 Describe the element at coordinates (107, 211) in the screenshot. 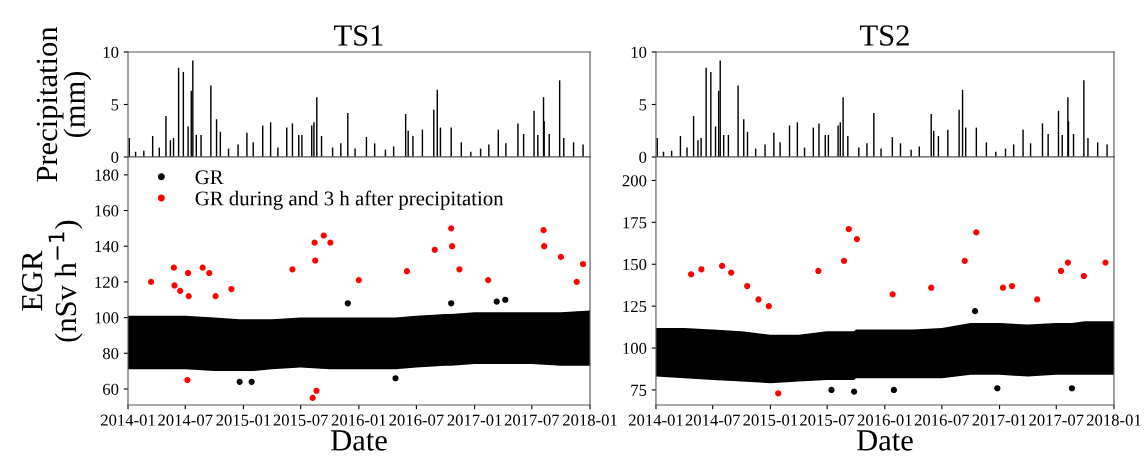

I see `y-tick-label: 160` at that location.